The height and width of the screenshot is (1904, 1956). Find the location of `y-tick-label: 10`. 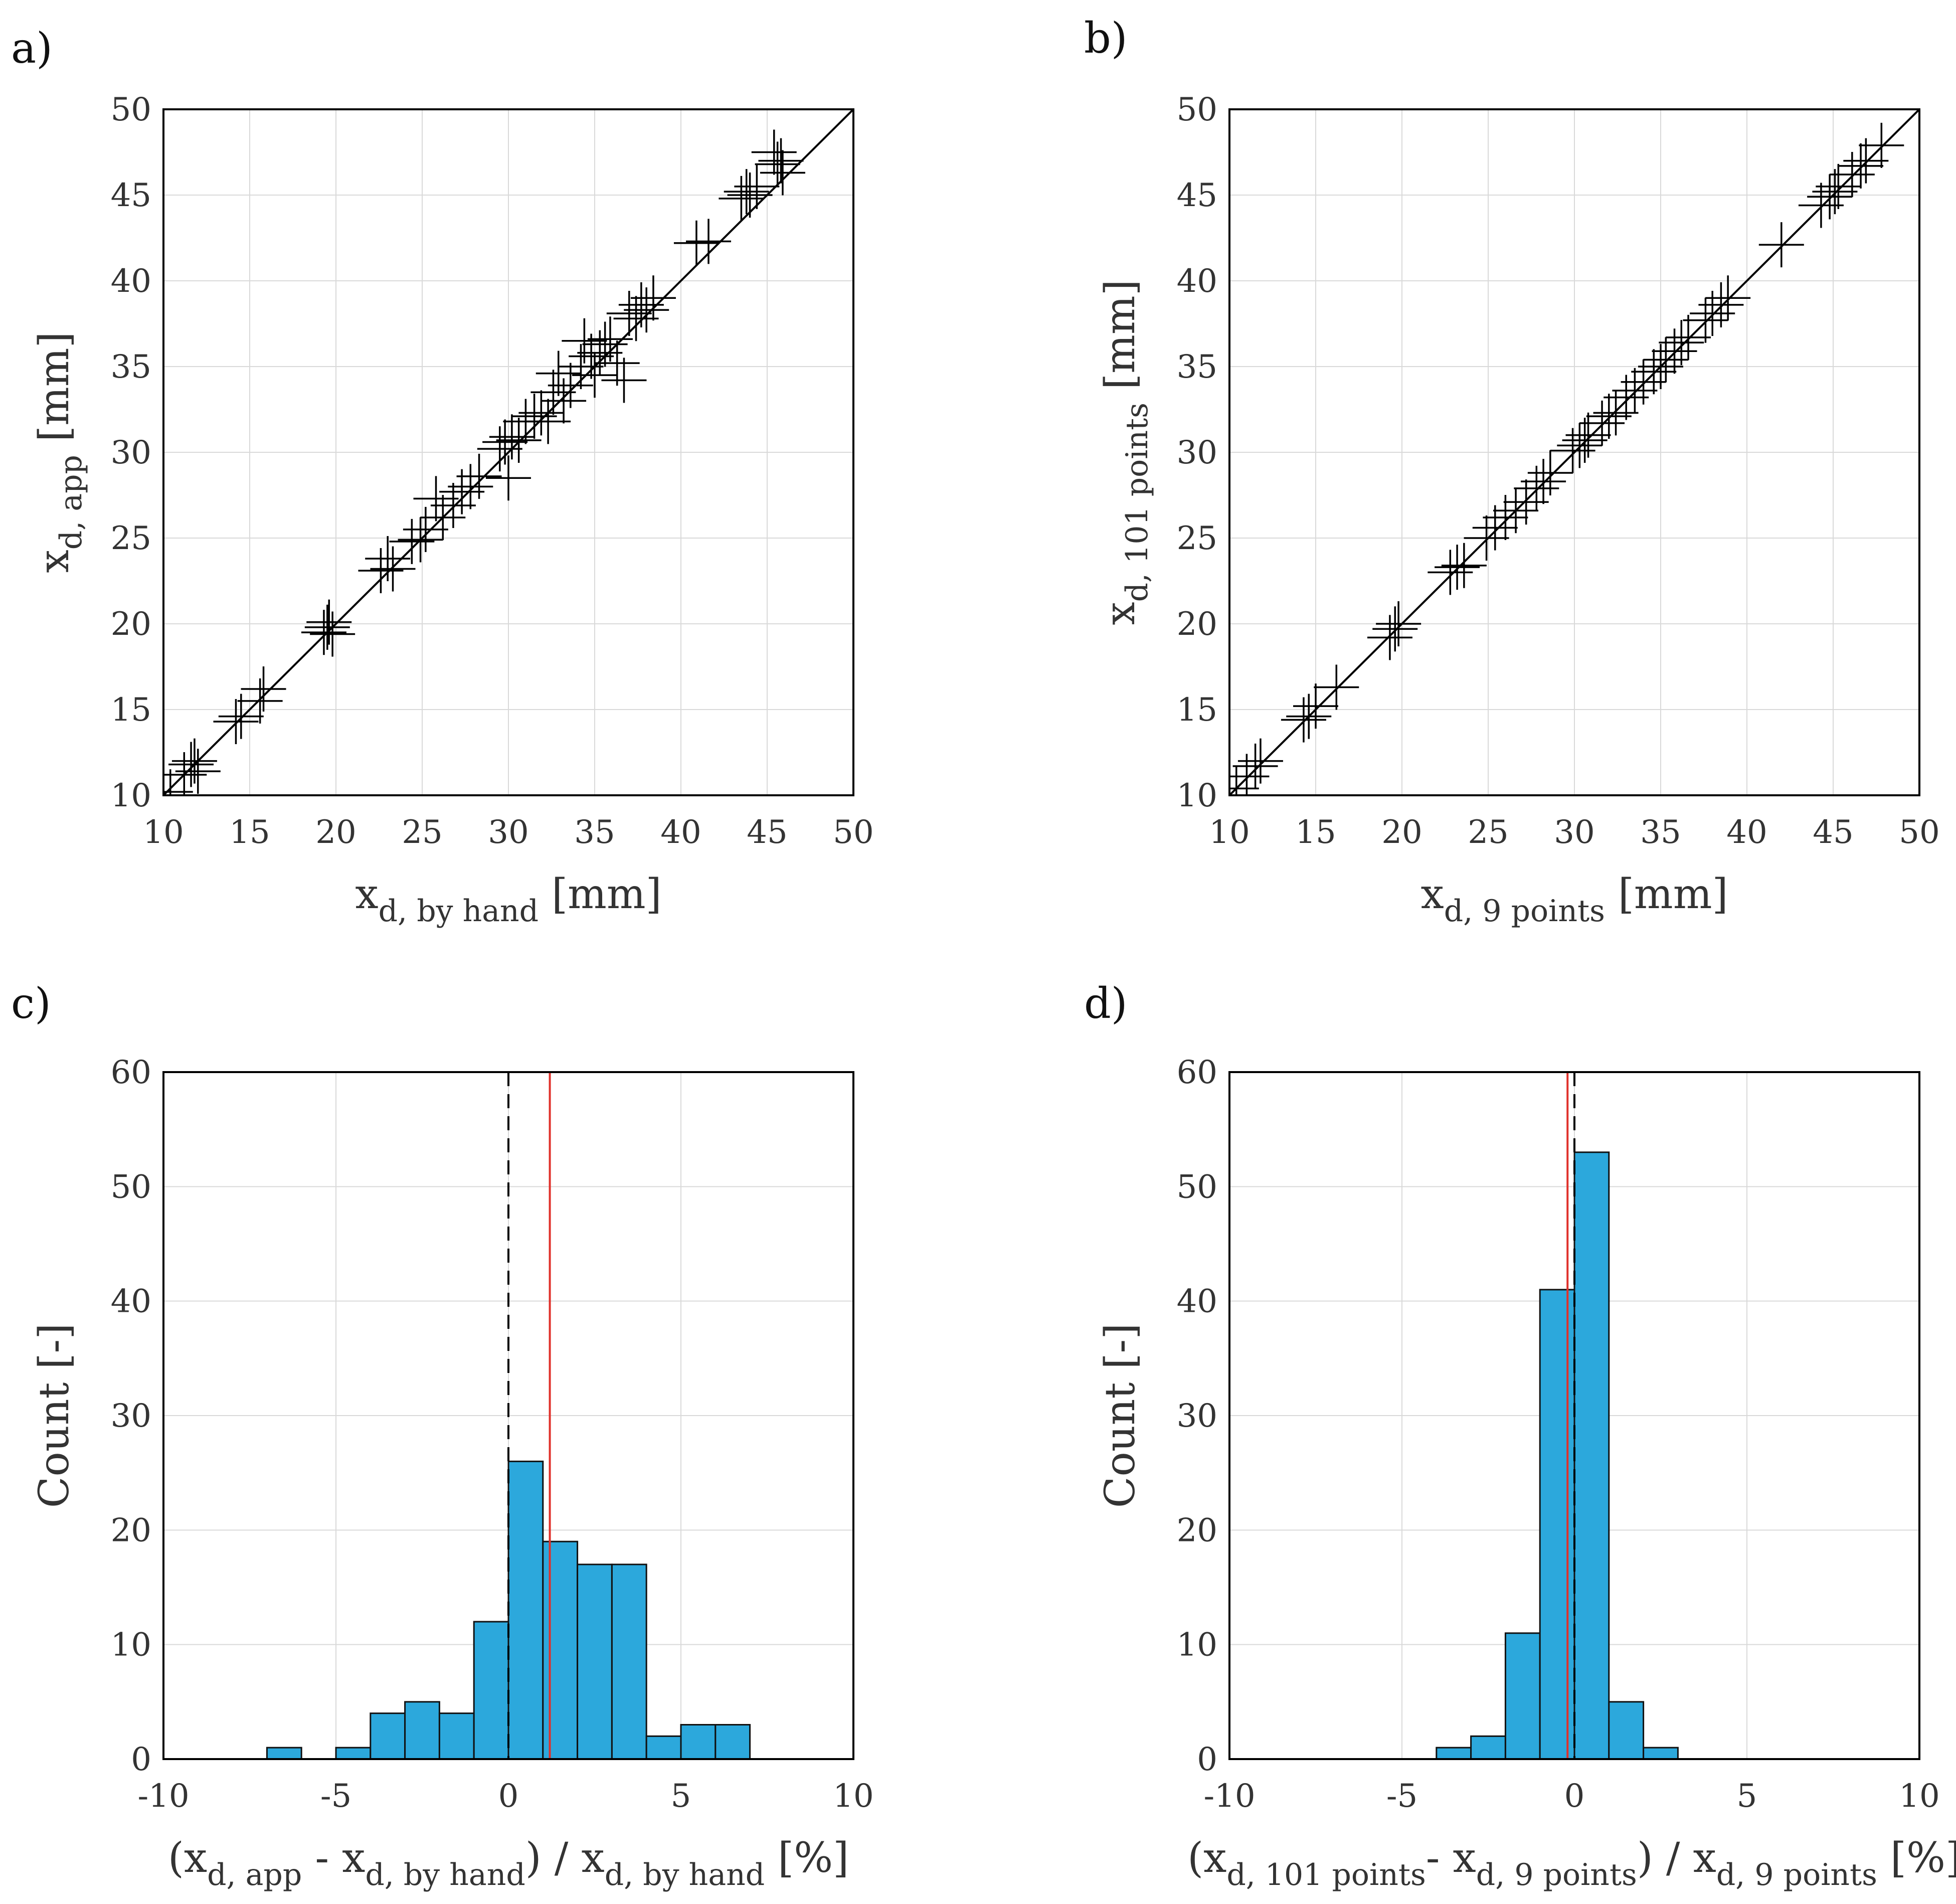

y-tick-label: 10 is located at coordinates (1197, 1645).